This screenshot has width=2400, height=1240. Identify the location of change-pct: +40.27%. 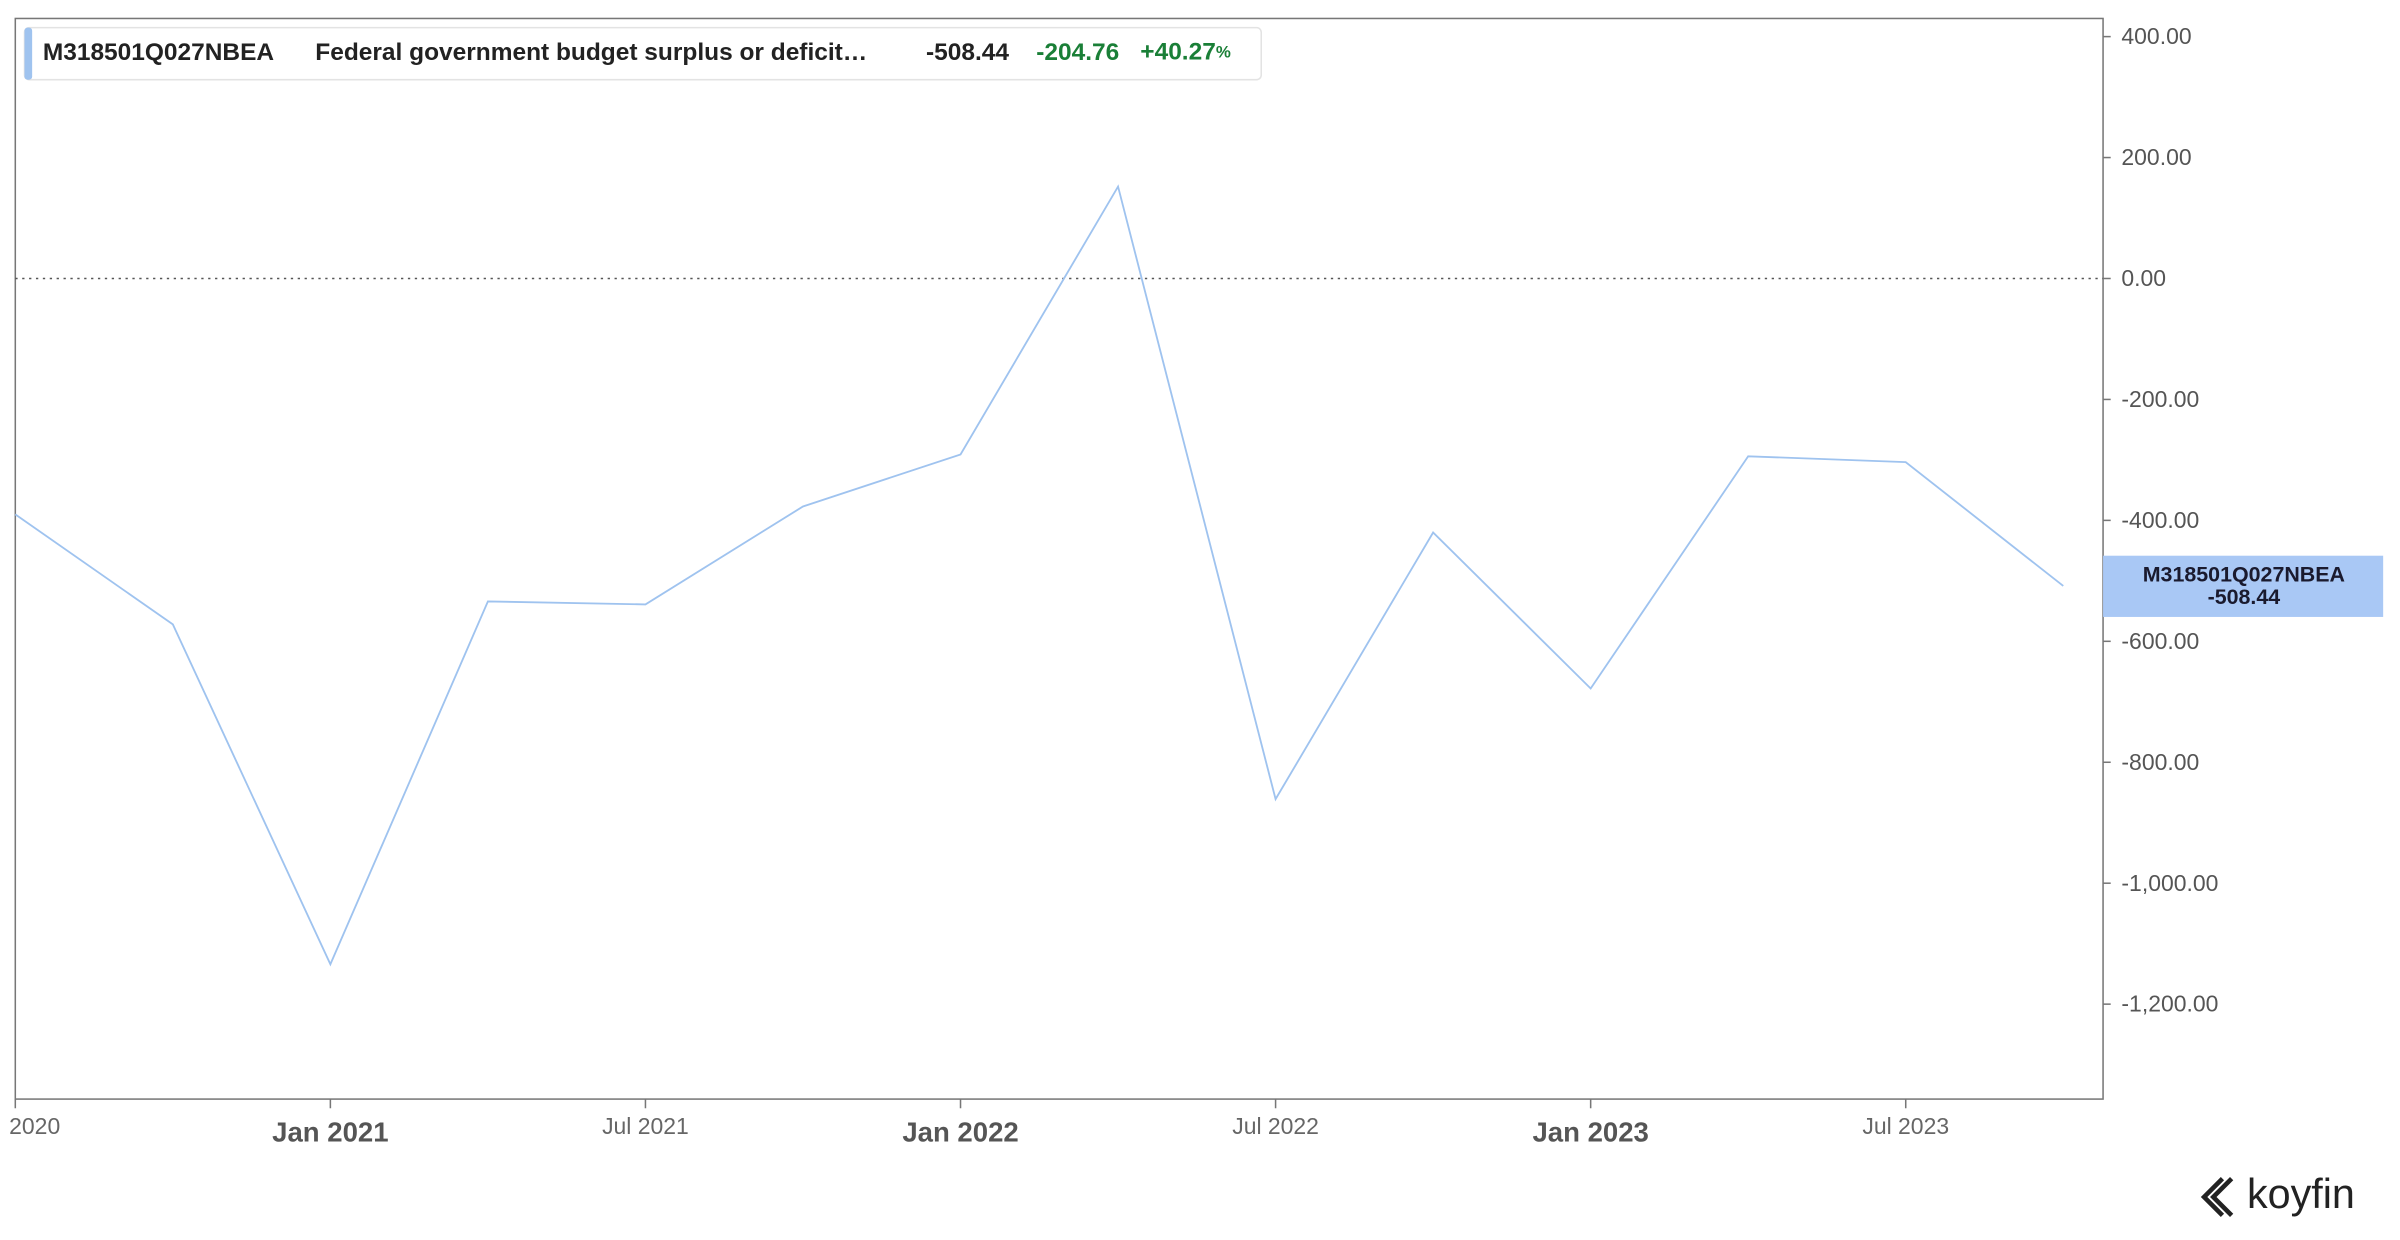
(1185, 52).